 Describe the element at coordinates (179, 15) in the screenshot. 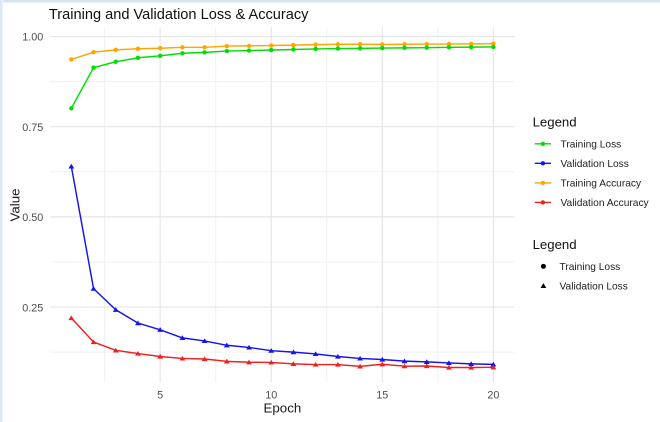

I see `svg-text:Training and Validation Loss &: Training and Validation Loss & Accuracy` at that location.